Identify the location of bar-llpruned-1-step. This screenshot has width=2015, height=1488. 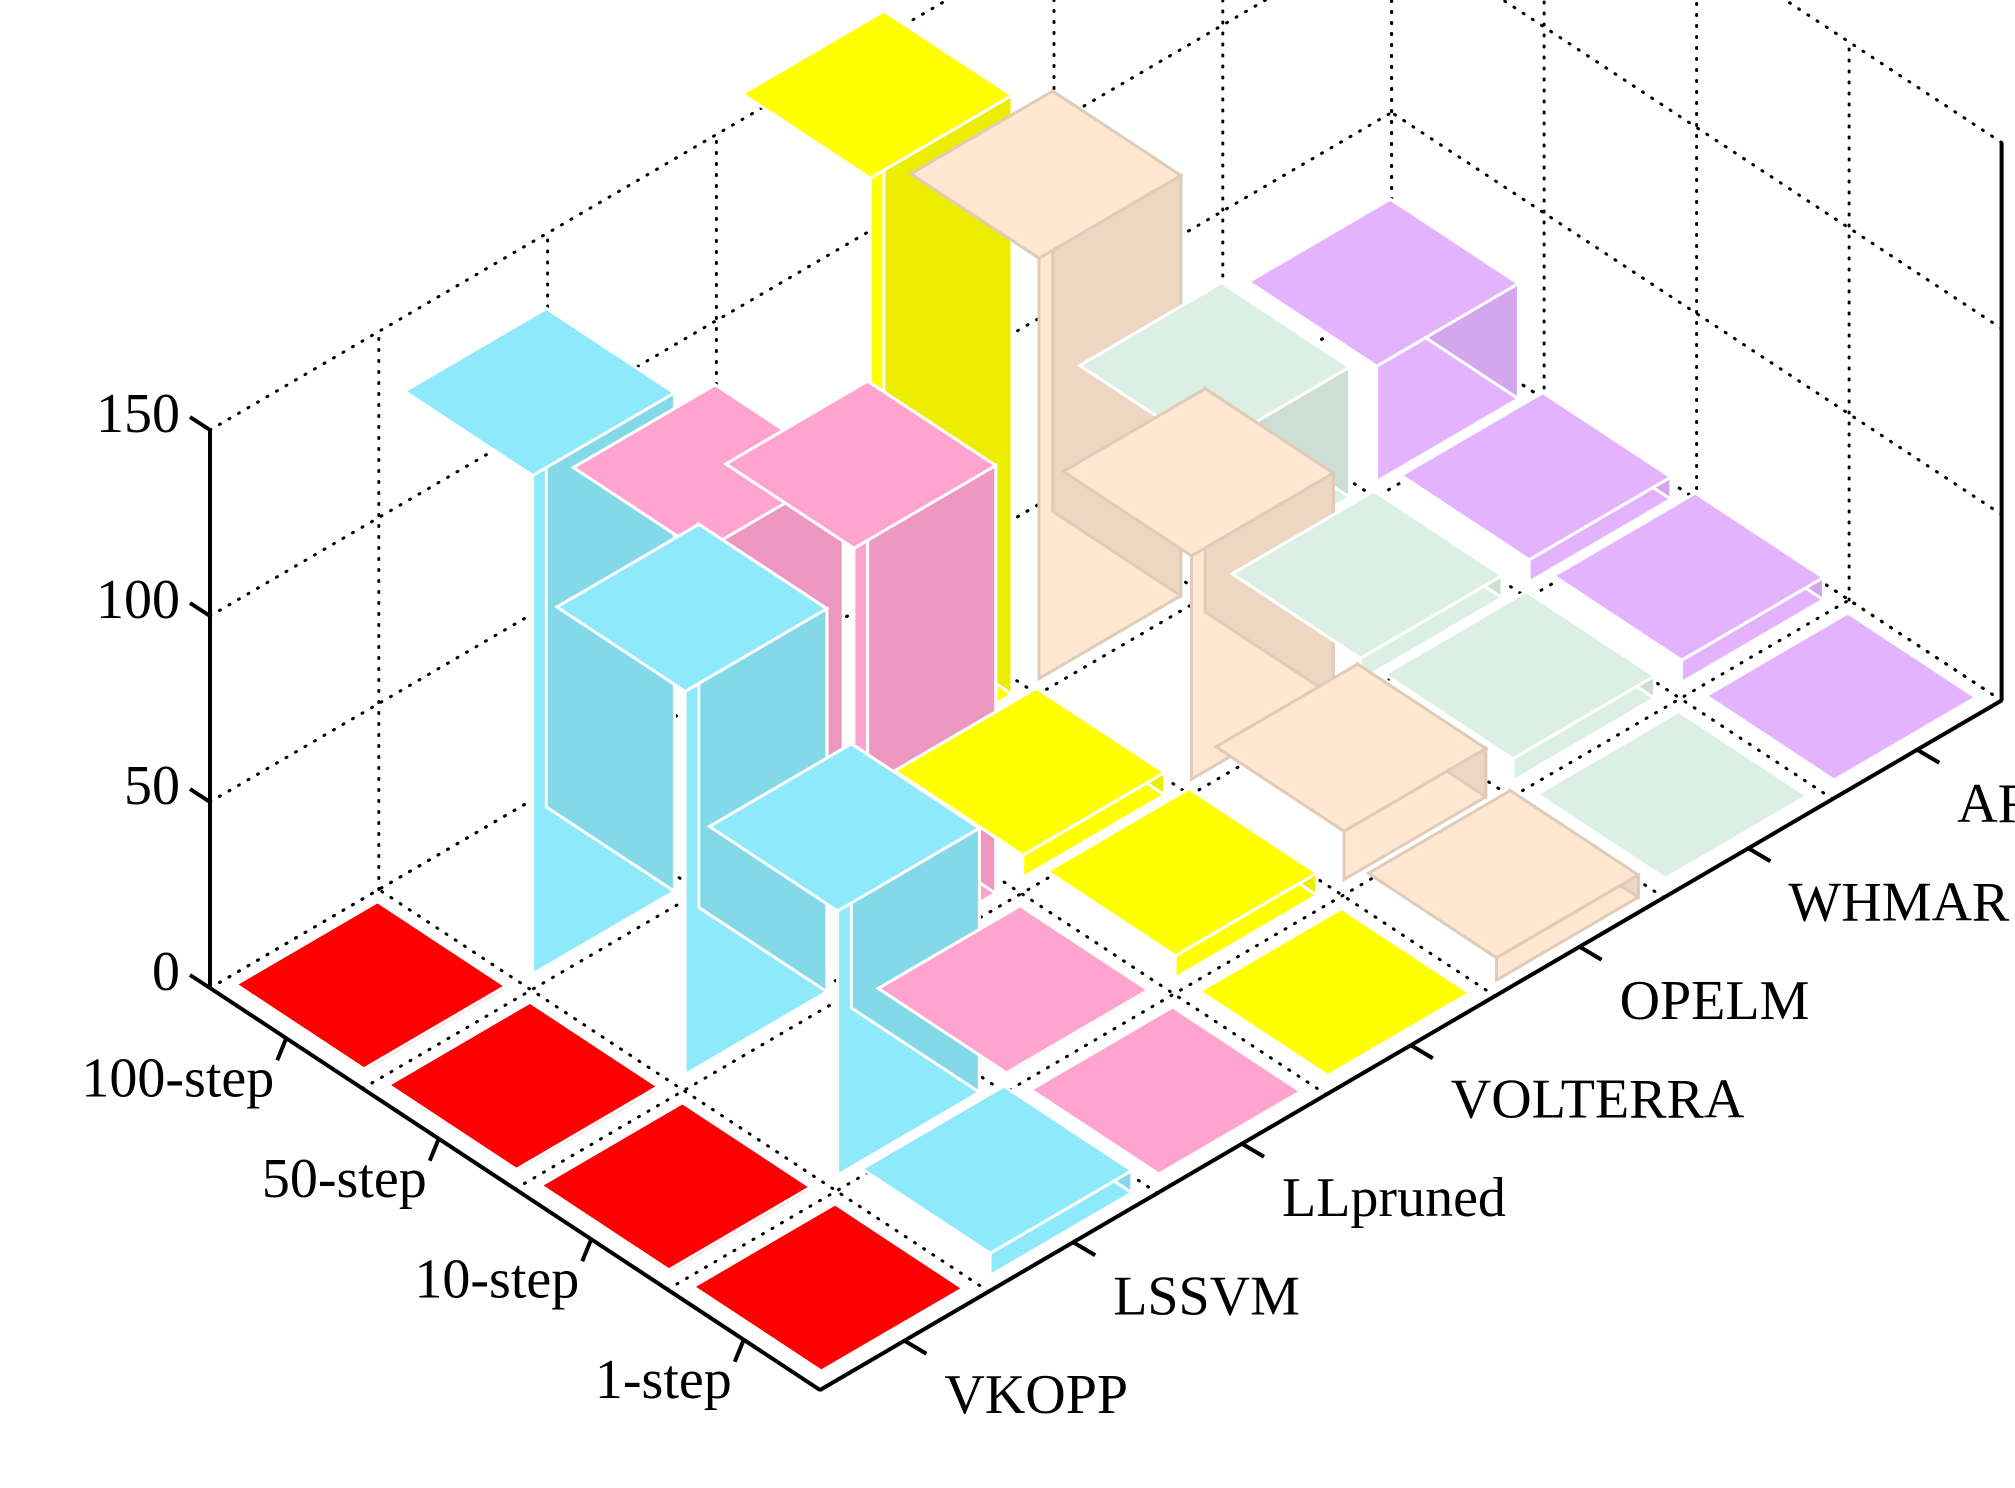
(1165, 1092).